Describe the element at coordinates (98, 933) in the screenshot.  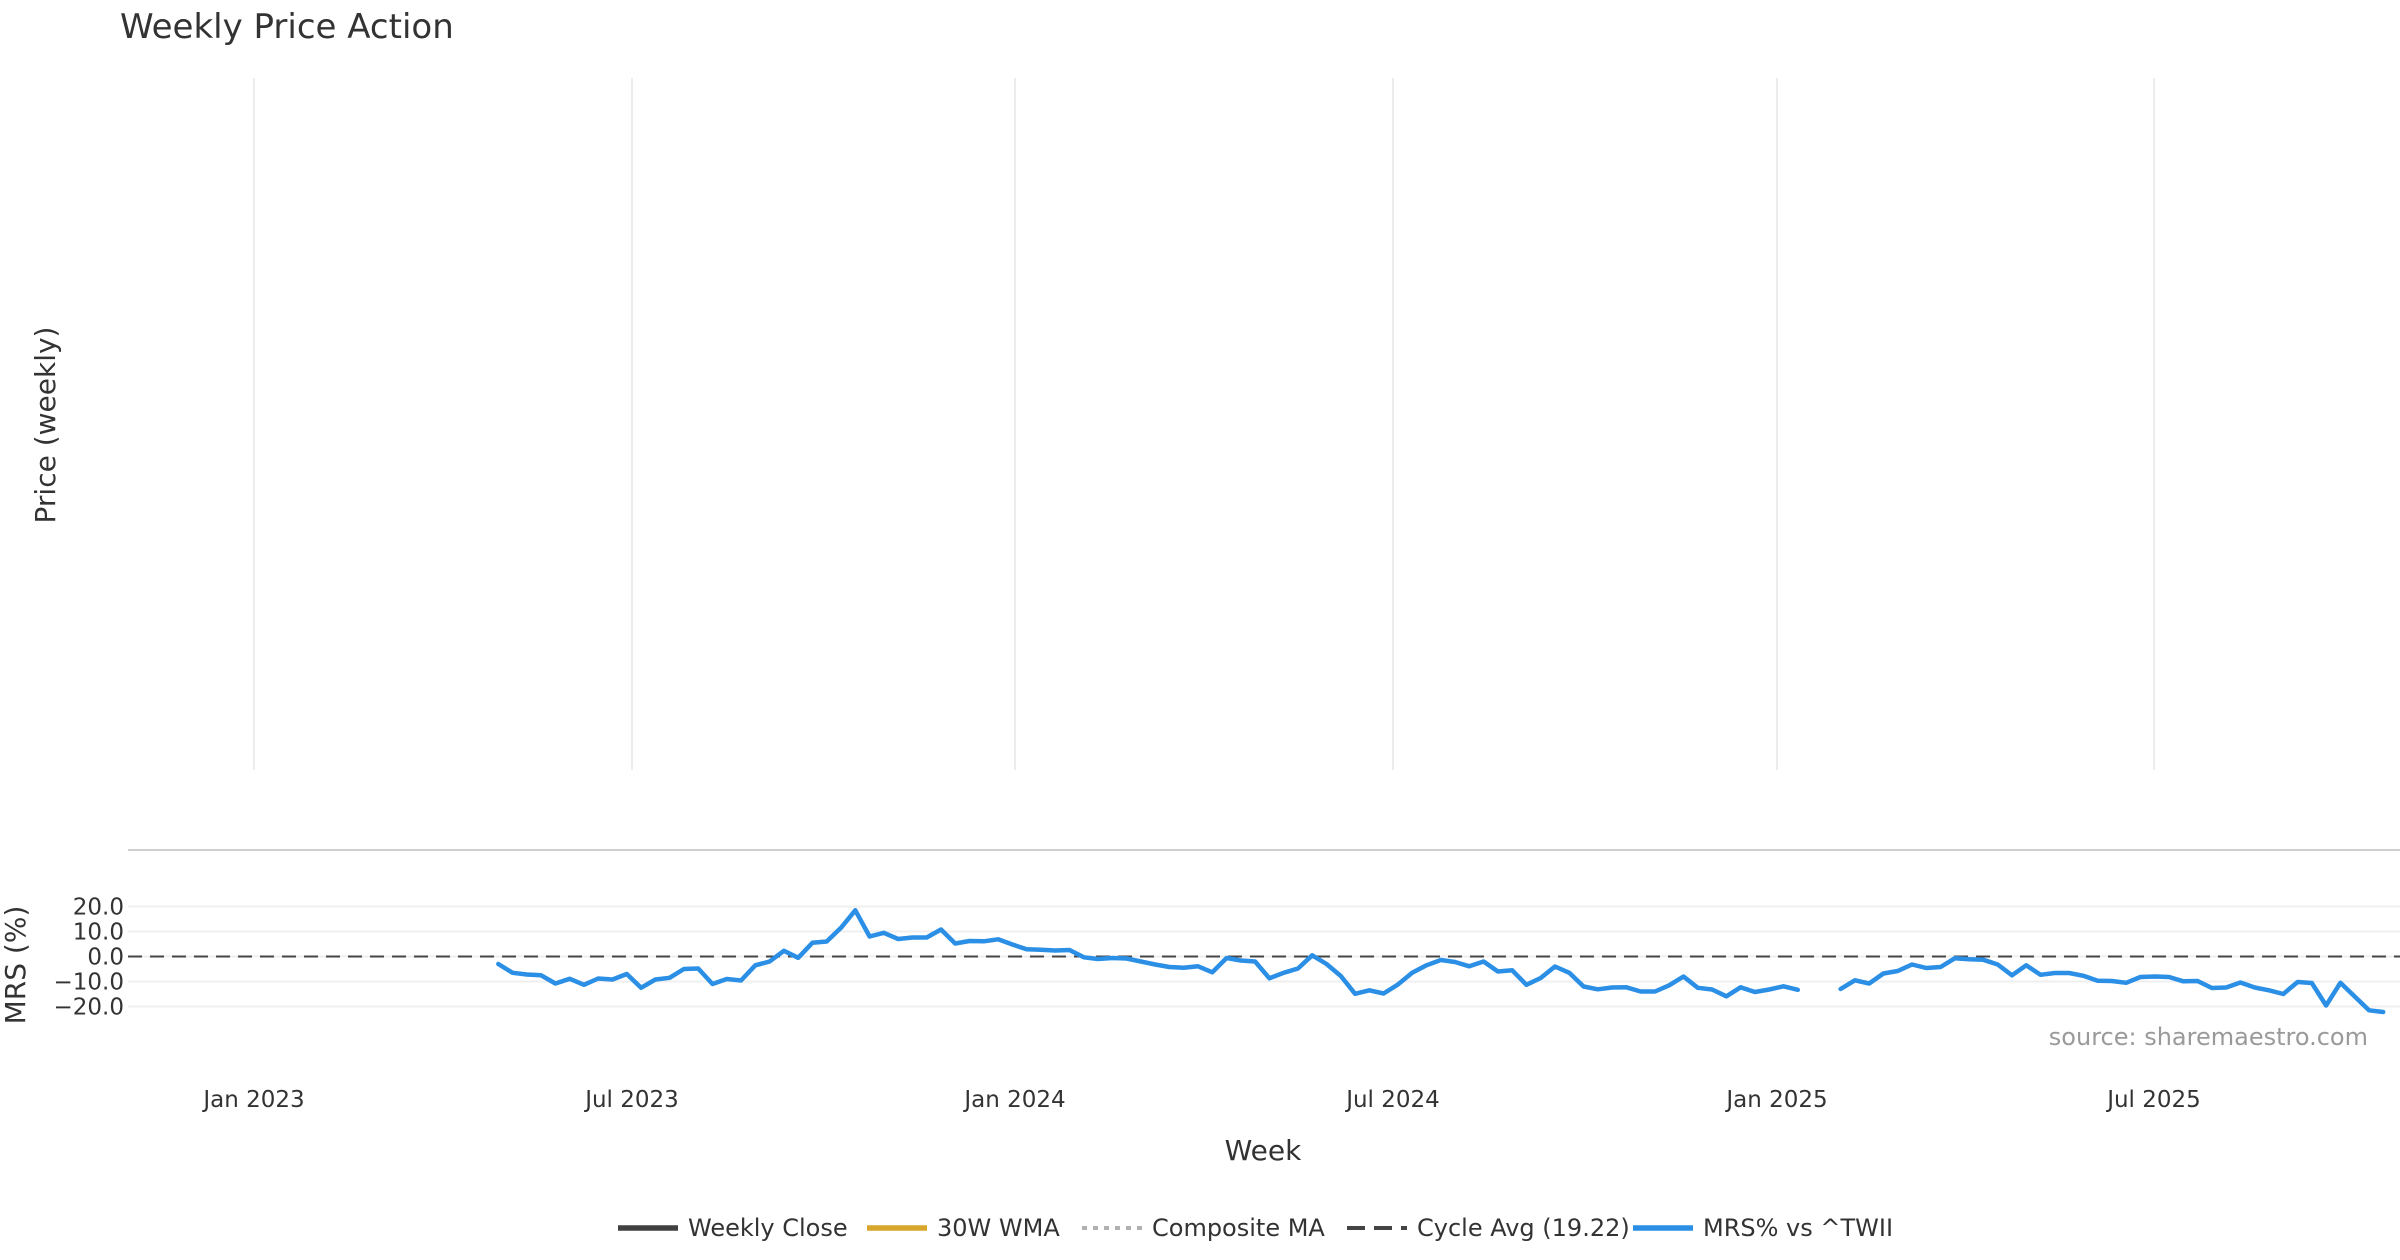
I see `mrs-y-tick-label: 10.0` at that location.